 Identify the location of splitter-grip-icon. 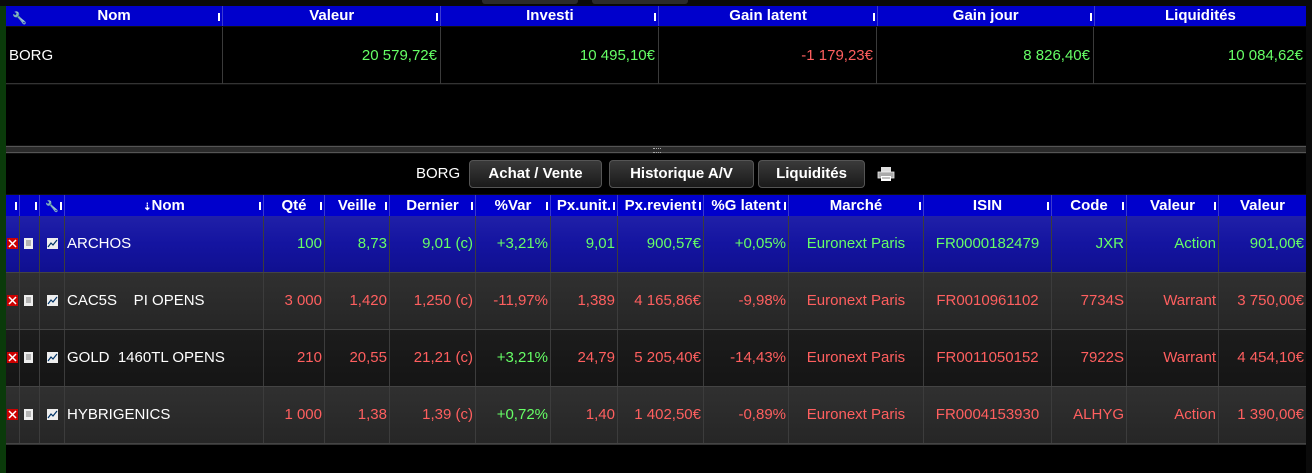
(657, 150).